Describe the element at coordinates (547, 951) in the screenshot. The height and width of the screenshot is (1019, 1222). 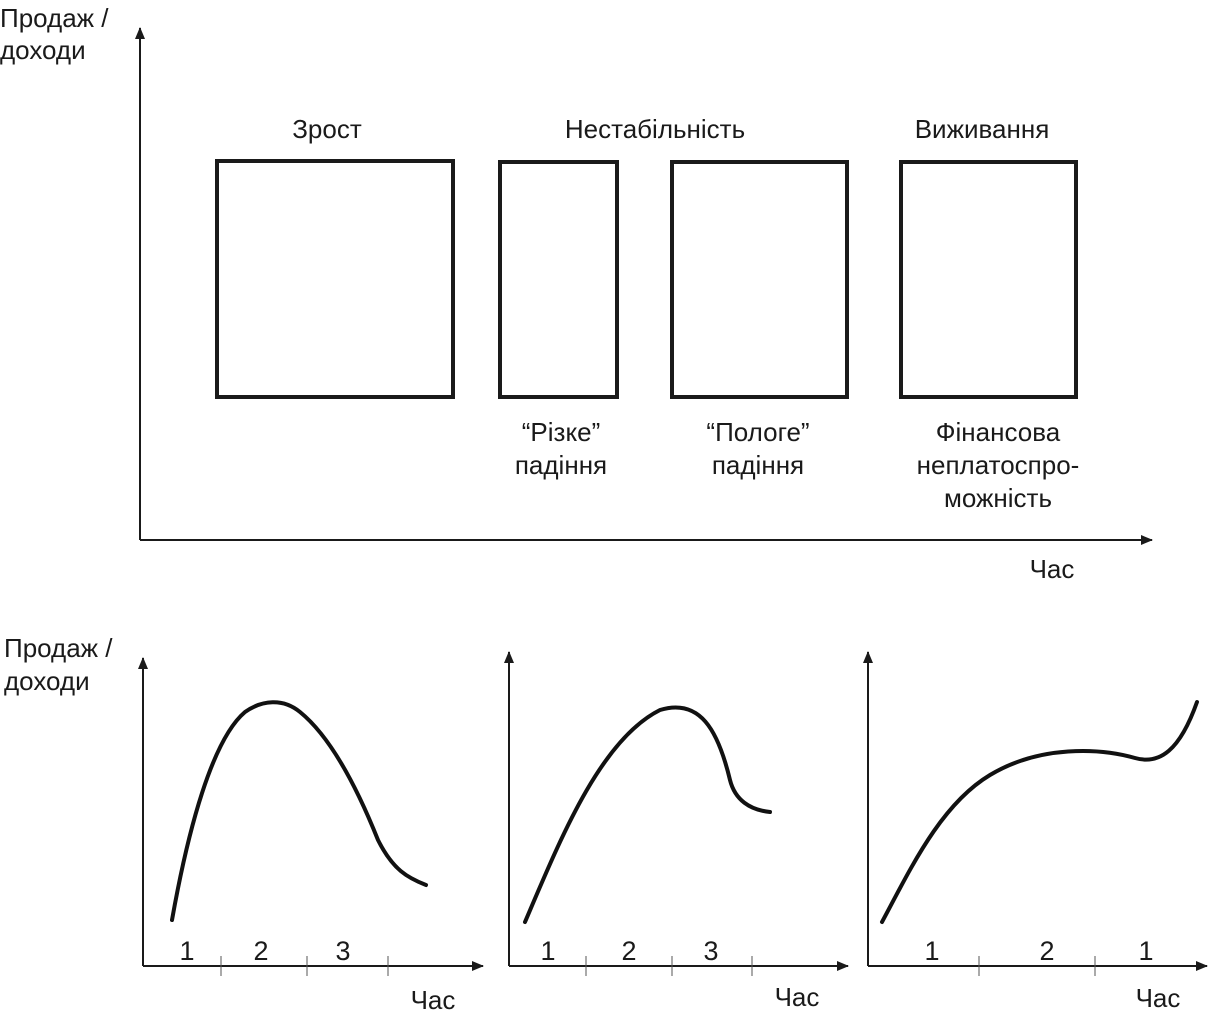
I see `chart2-phase-label: 1` at that location.